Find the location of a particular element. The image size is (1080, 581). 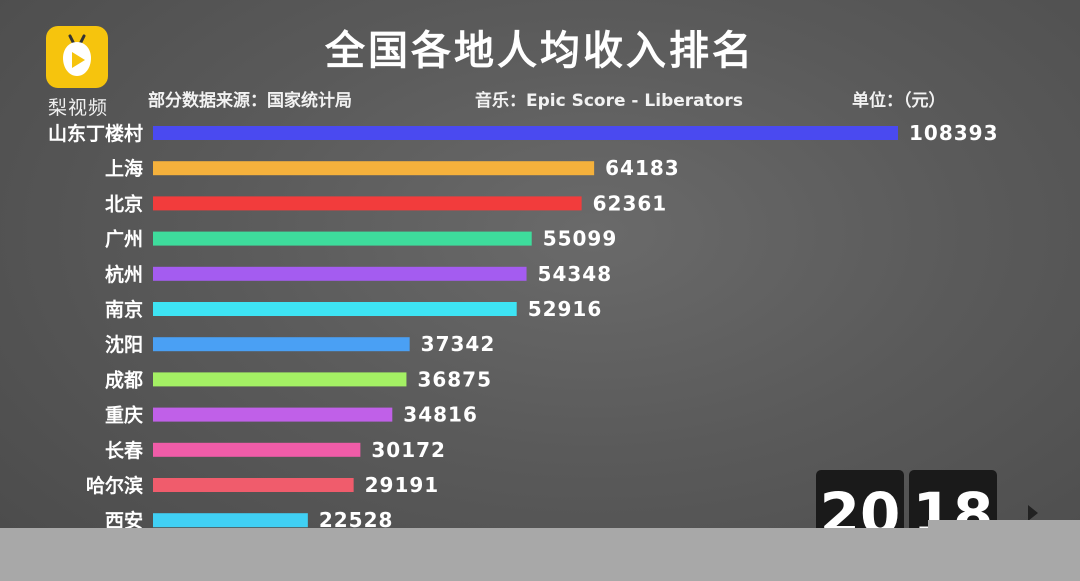

value-label: 52916 is located at coordinates (565, 309).